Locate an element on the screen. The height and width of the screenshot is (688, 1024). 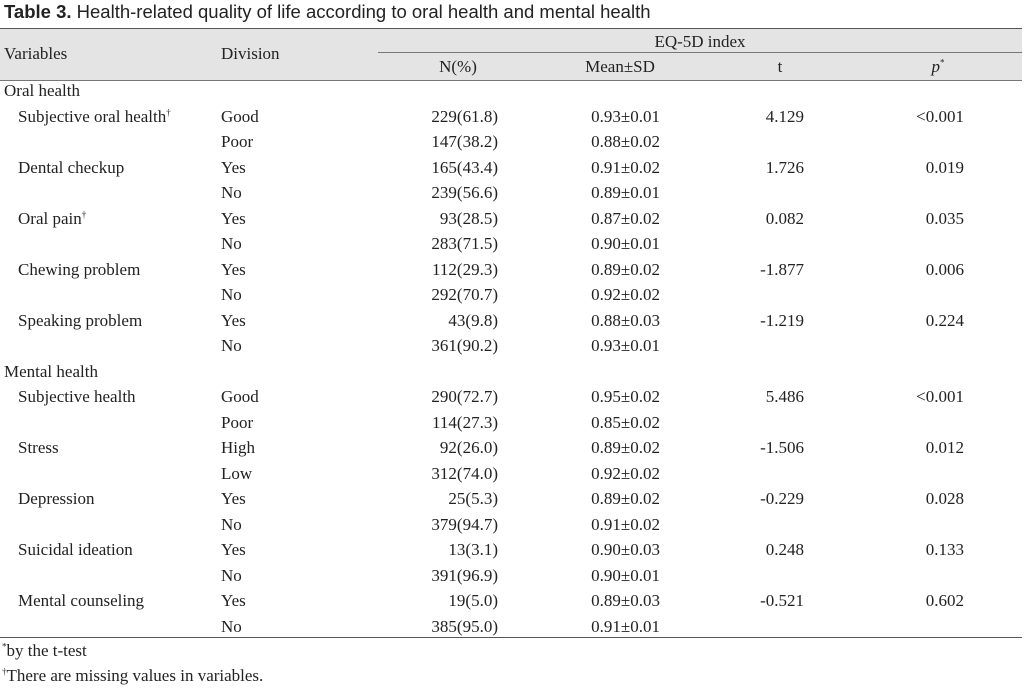
cell-p: 0.012 is located at coordinates (944, 447).